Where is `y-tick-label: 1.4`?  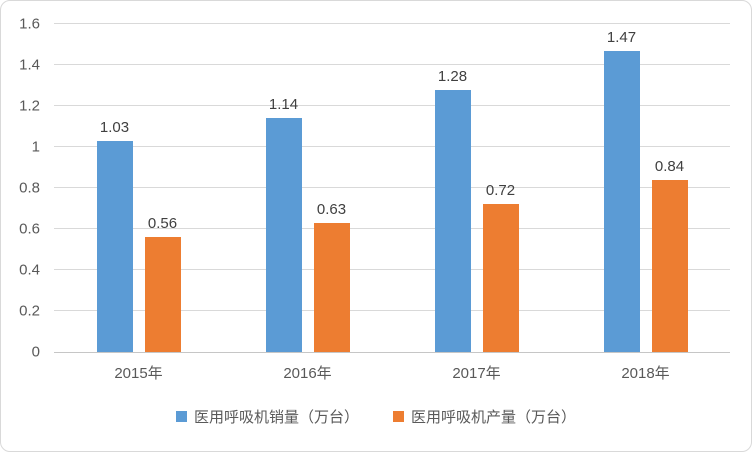 y-tick-label: 1.4 is located at coordinates (29, 65).